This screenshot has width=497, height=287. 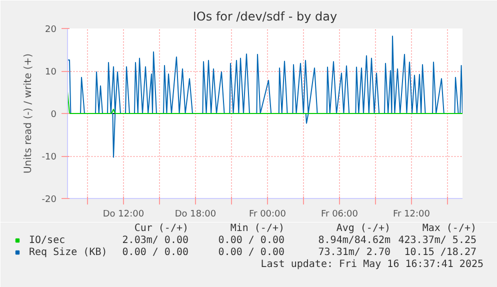 What do you see at coordinates (161, 228) in the screenshot?
I see `text: Cur (-/+)` at bounding box center [161, 228].